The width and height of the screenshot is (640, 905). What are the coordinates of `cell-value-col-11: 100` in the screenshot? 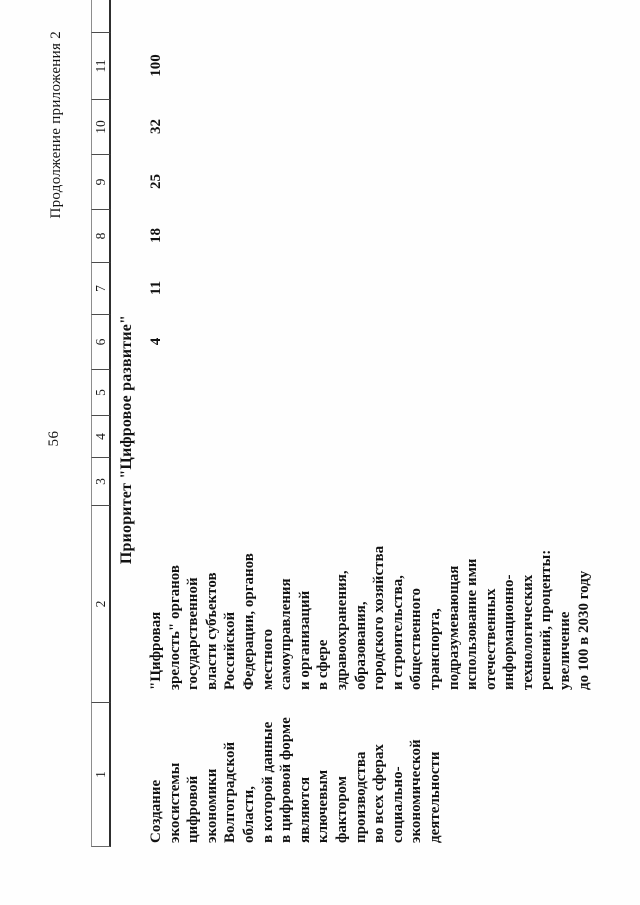 It's located at (156, 65).